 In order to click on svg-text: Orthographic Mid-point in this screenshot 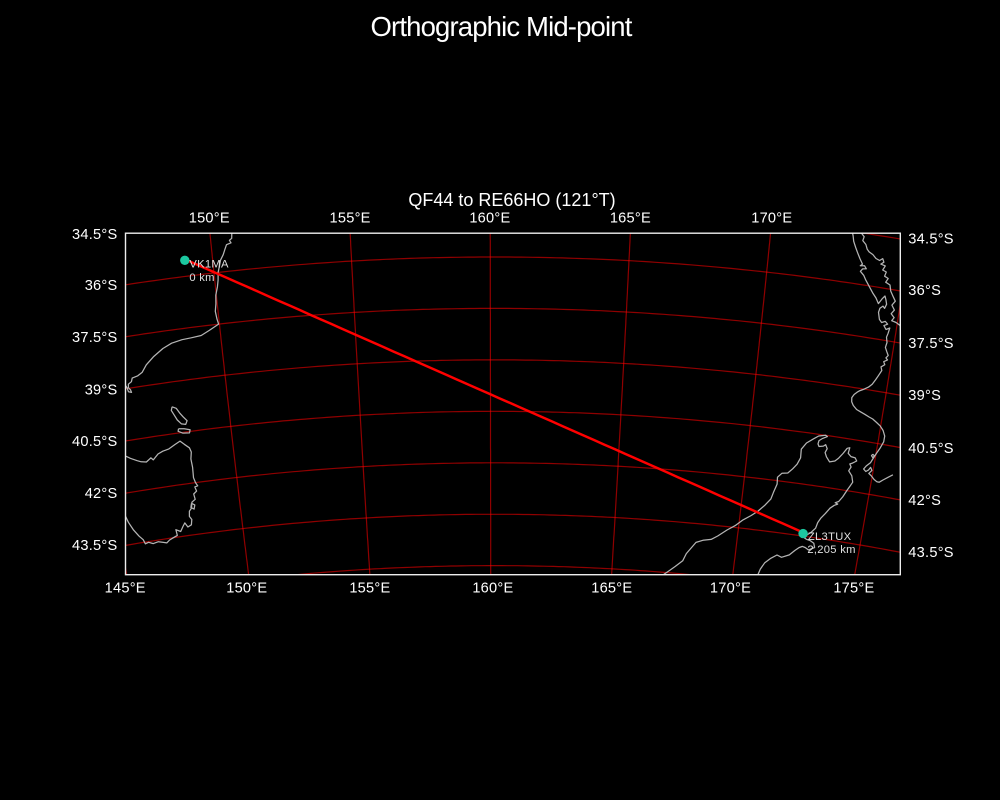, I will do `click(501, 26)`.